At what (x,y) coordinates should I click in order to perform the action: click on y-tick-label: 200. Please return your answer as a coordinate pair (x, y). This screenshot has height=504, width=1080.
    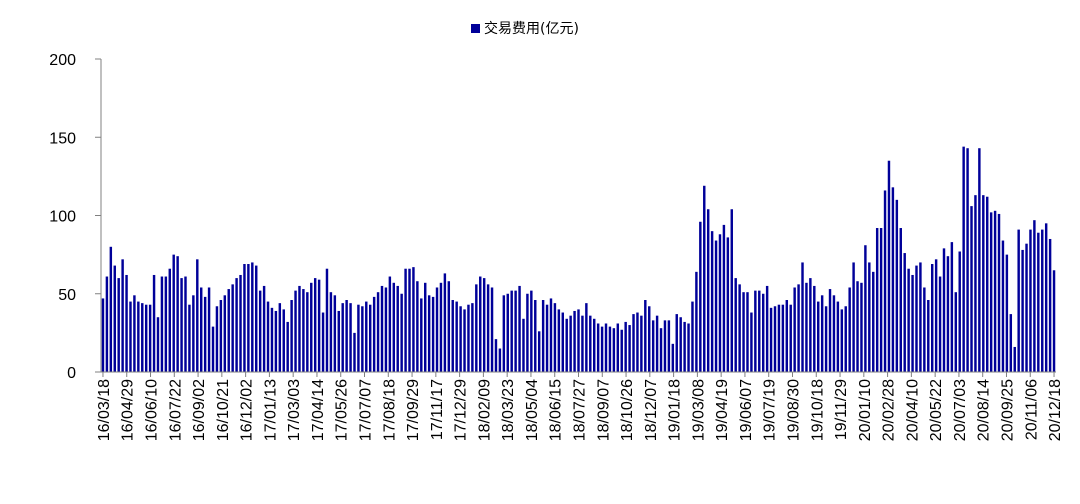
    Looking at the image, I should click on (62, 60).